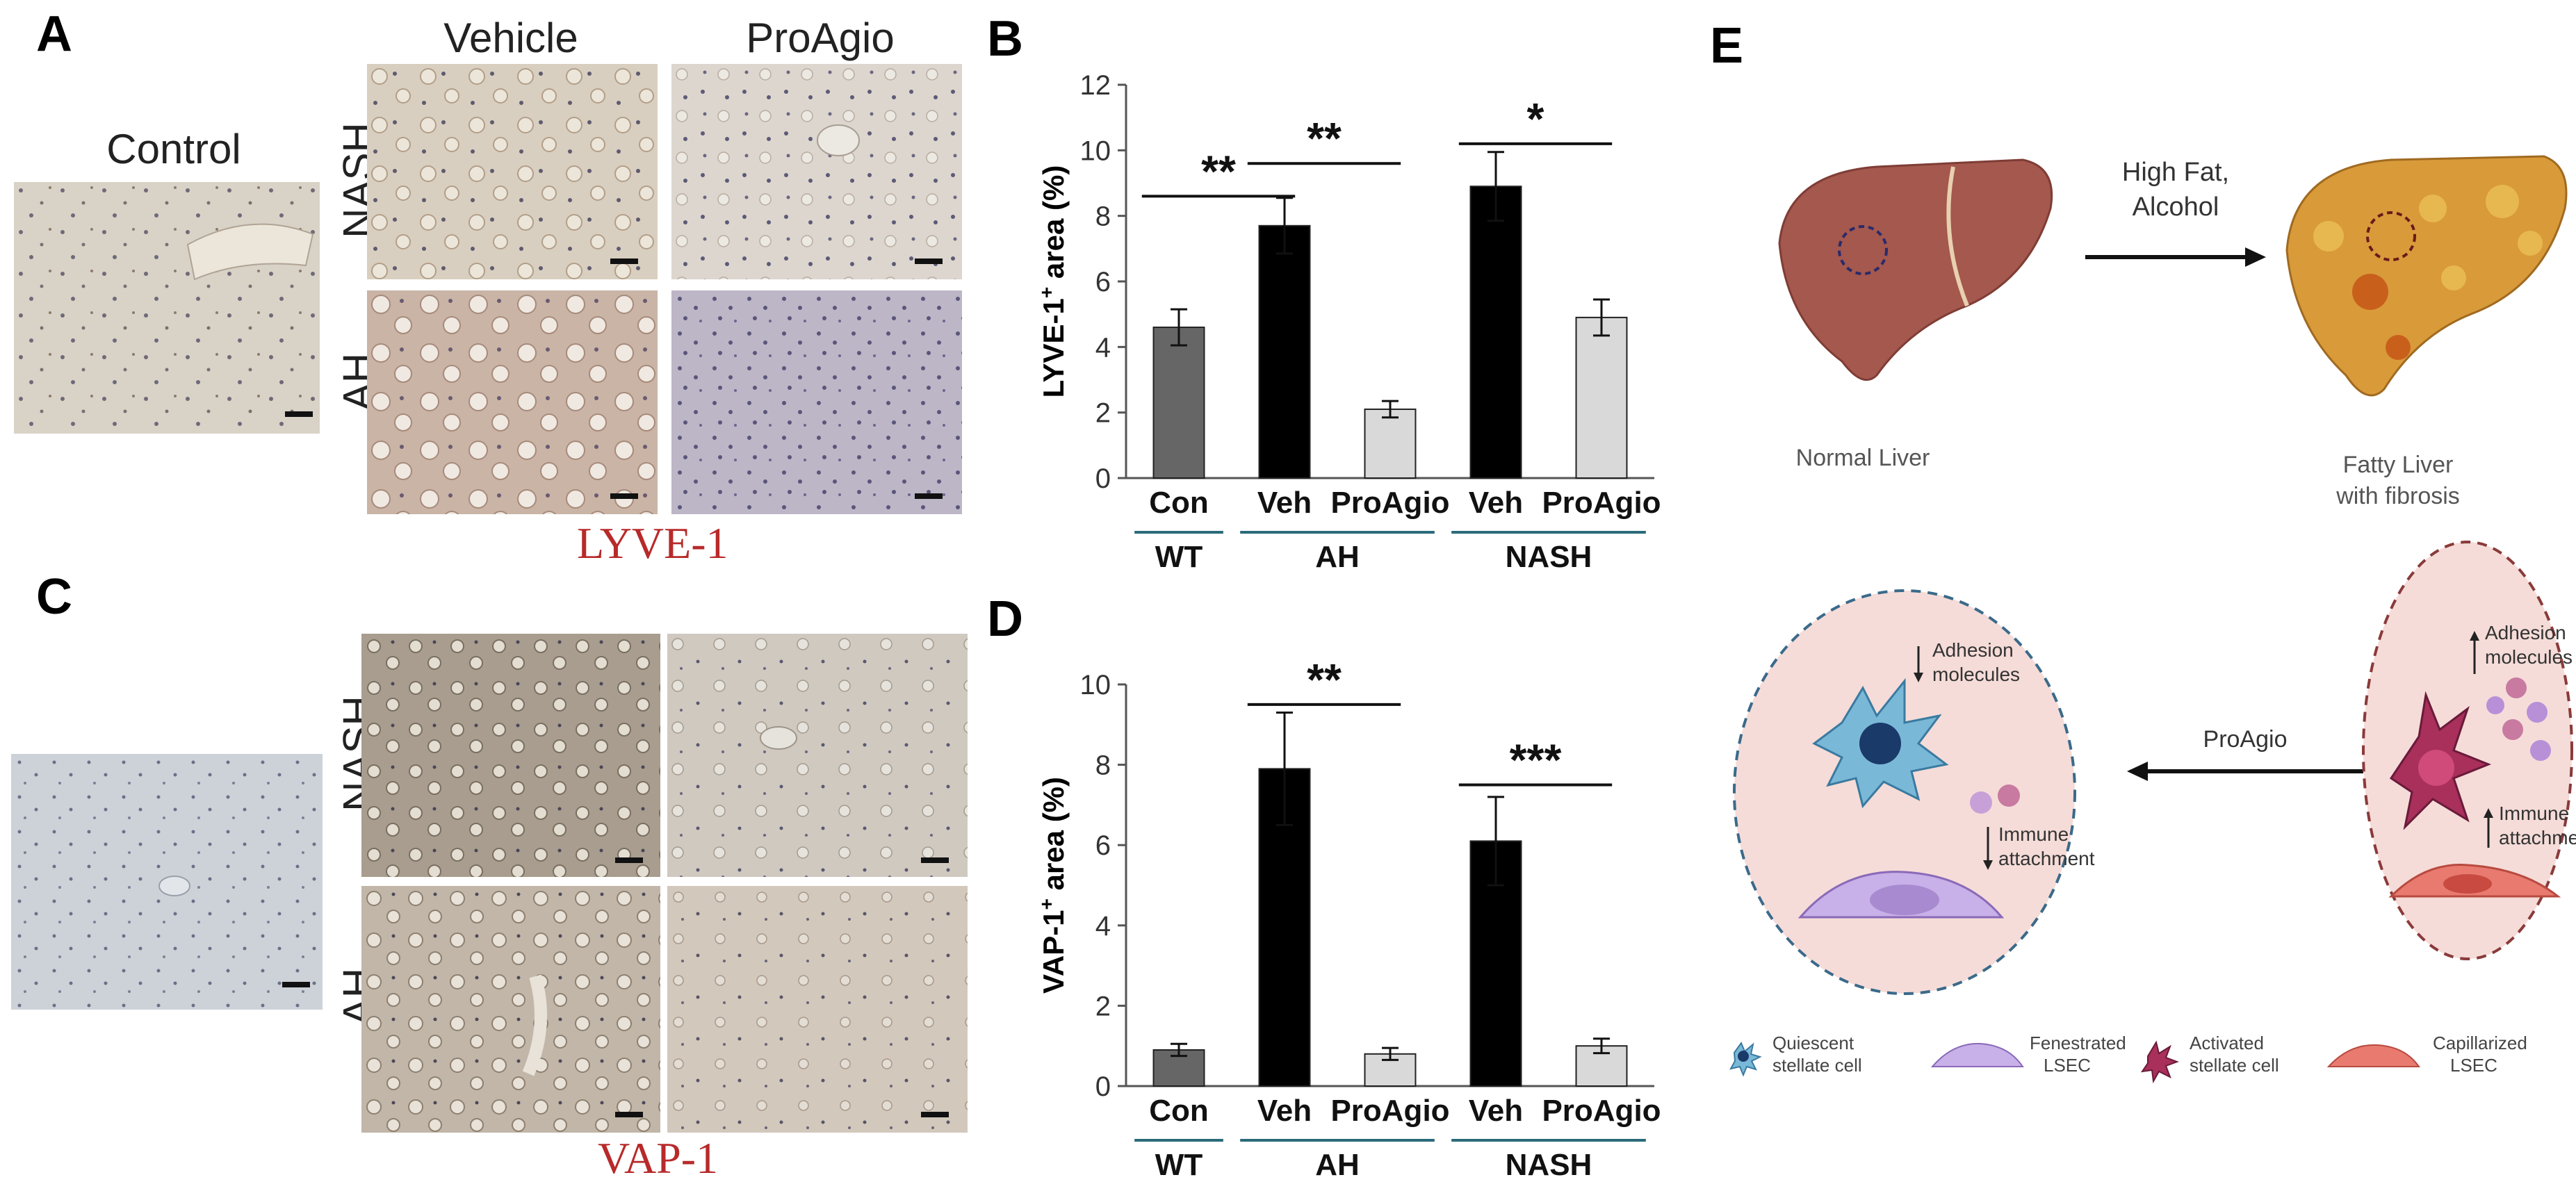 Image resolution: width=2576 pixels, height=1191 pixels. What do you see at coordinates (2440, 760) in the screenshot?
I see `activated-stellate-cell-icon` at bounding box center [2440, 760].